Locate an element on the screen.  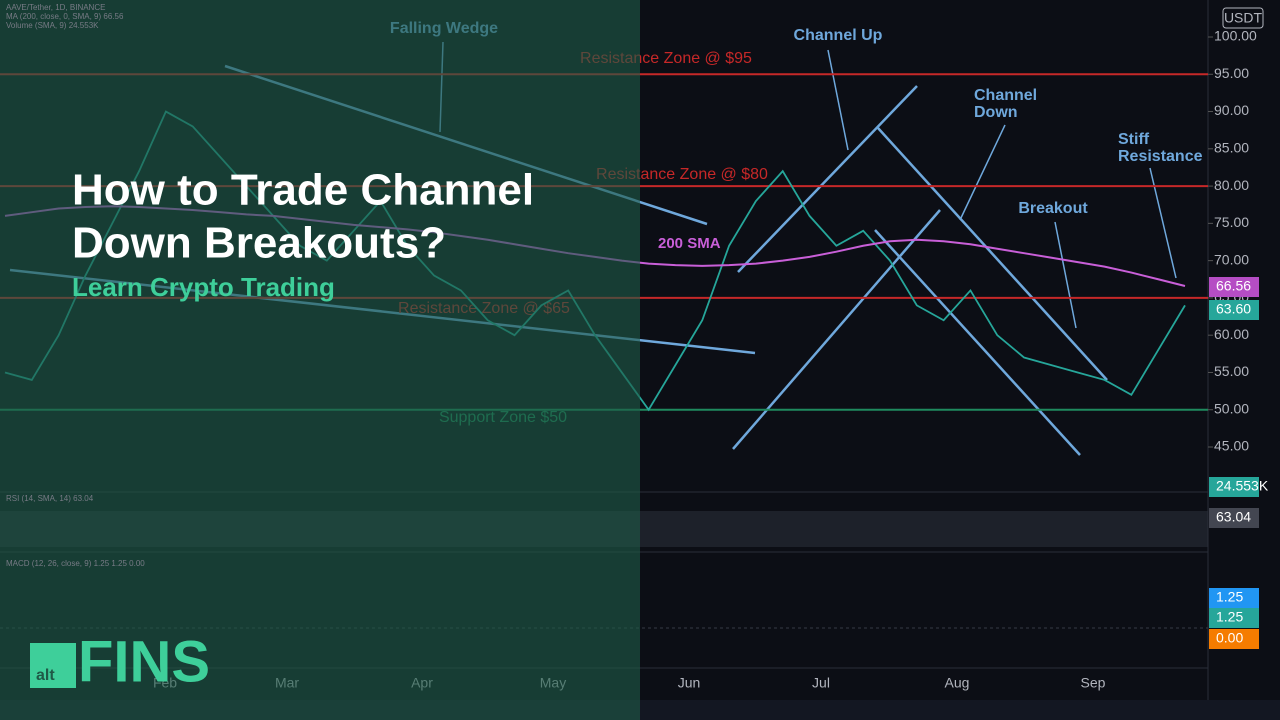
price-label: 24.553K is located at coordinates (1242, 486).